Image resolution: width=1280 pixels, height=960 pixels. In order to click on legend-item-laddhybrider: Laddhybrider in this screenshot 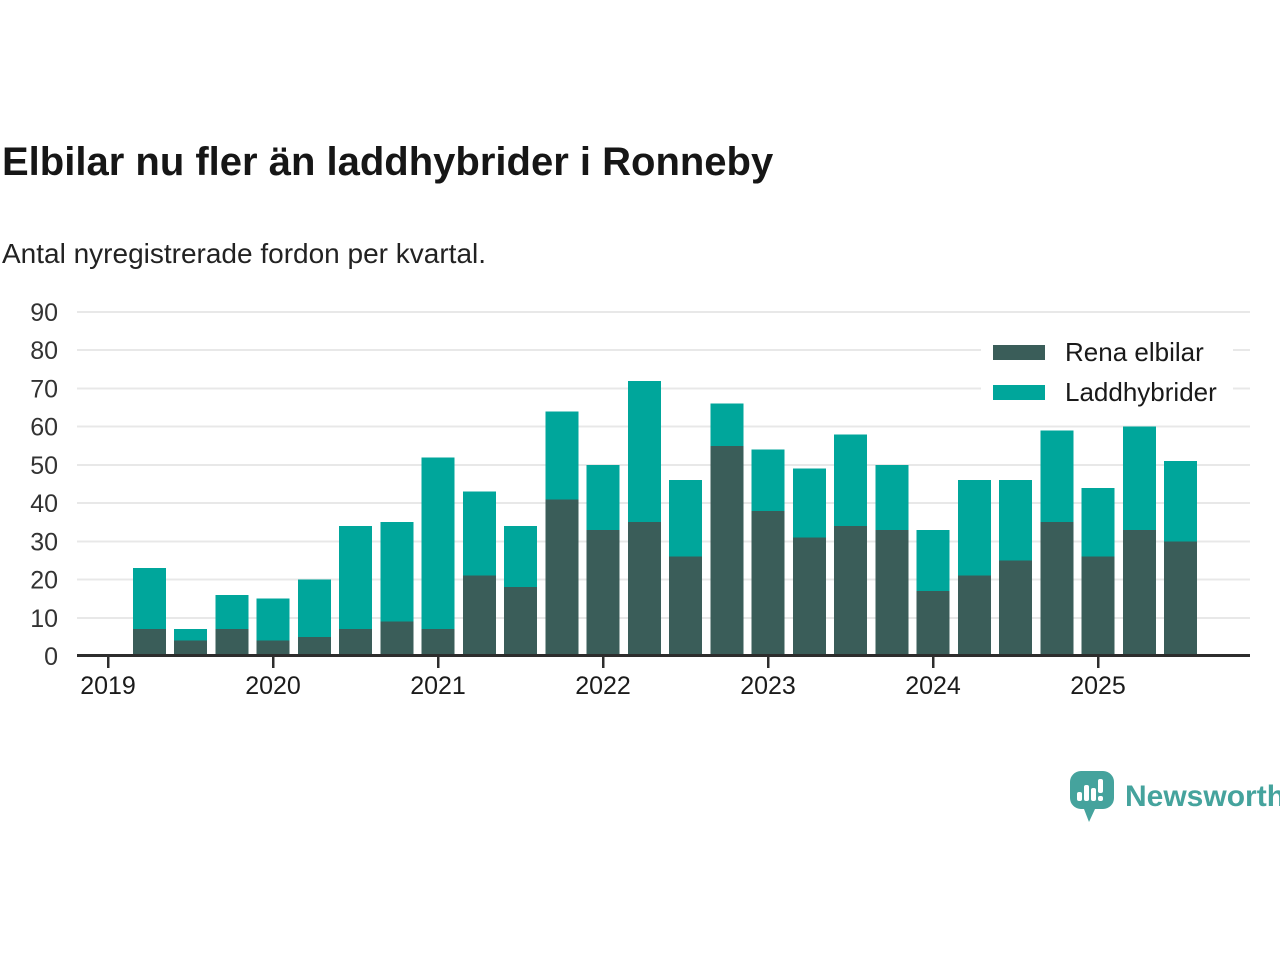, I will do `click(1105, 392)`.